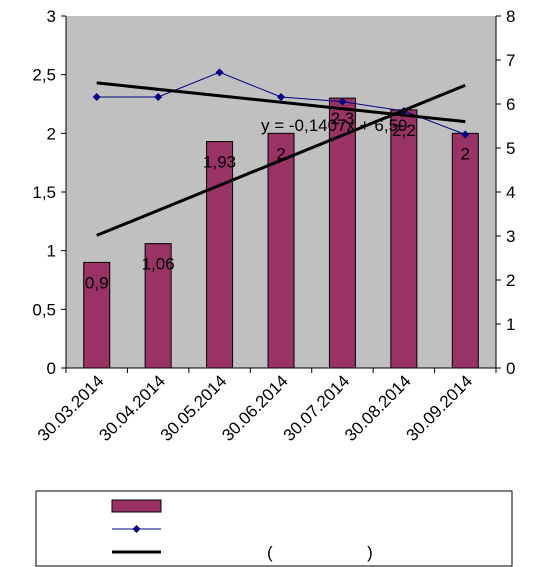 This screenshot has height=567, width=535. I want to click on data-label: 1,93, so click(219, 162).